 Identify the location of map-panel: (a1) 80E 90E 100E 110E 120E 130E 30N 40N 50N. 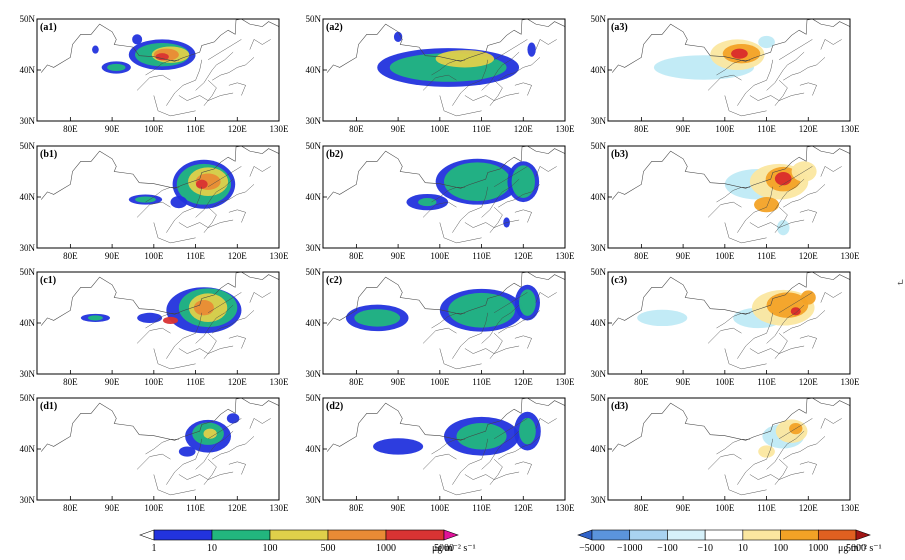
(155, 74).